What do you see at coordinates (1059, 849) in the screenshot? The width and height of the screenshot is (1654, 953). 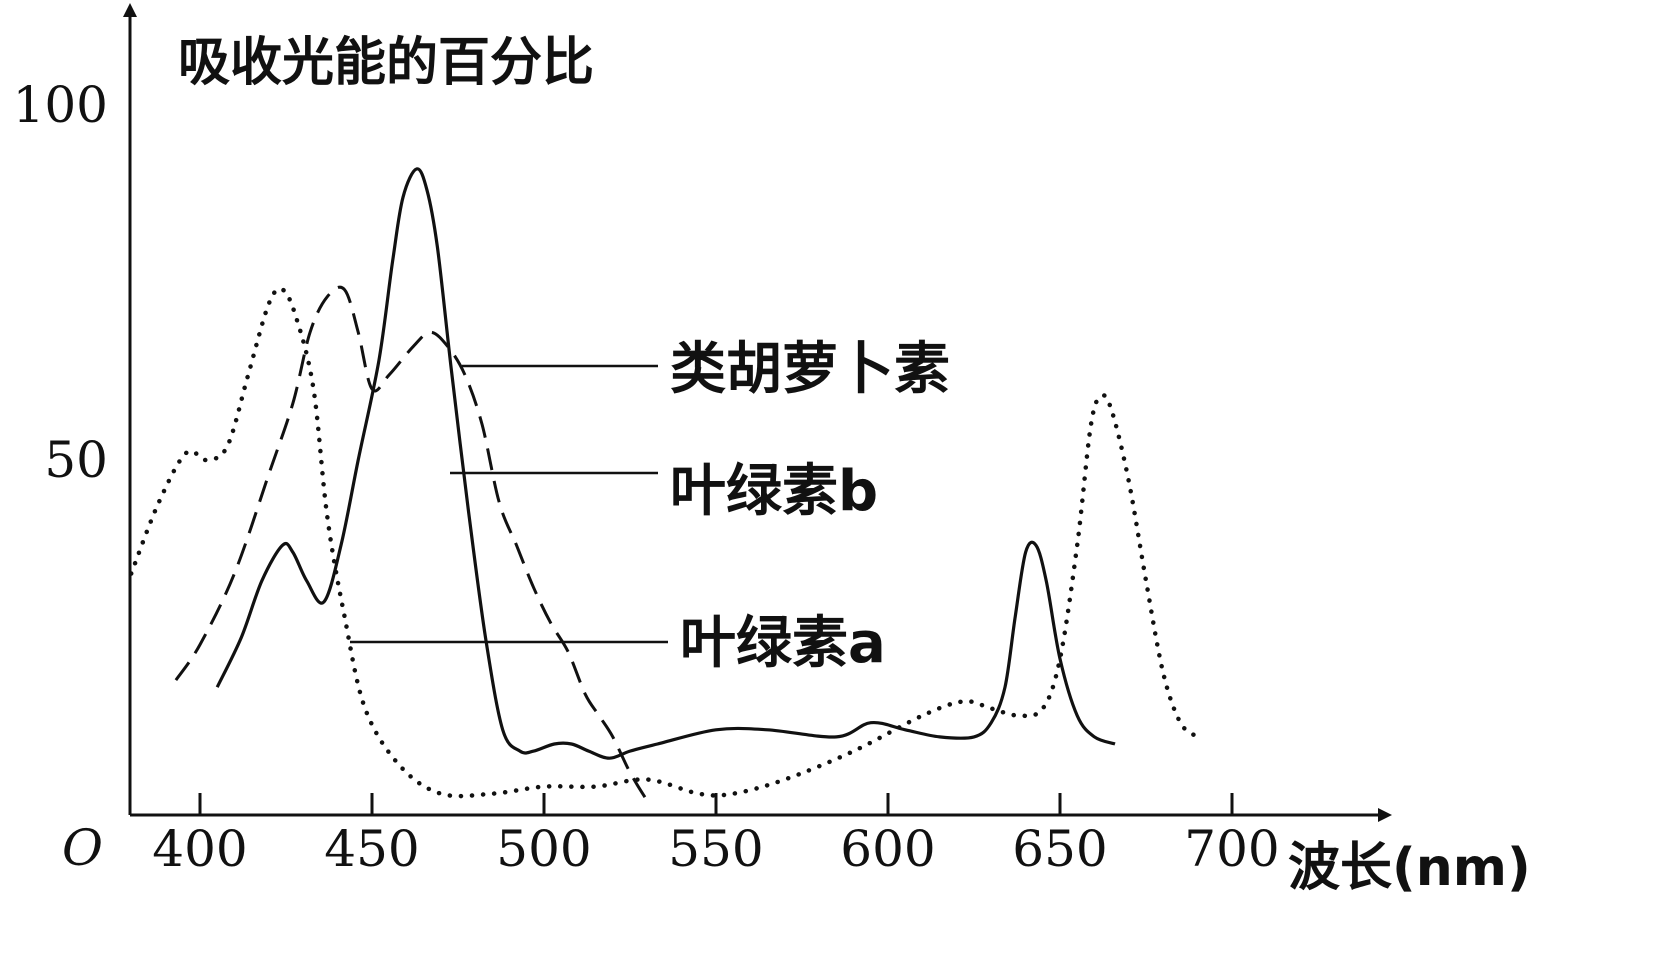 I see `x-tick-label-650: 650` at bounding box center [1059, 849].